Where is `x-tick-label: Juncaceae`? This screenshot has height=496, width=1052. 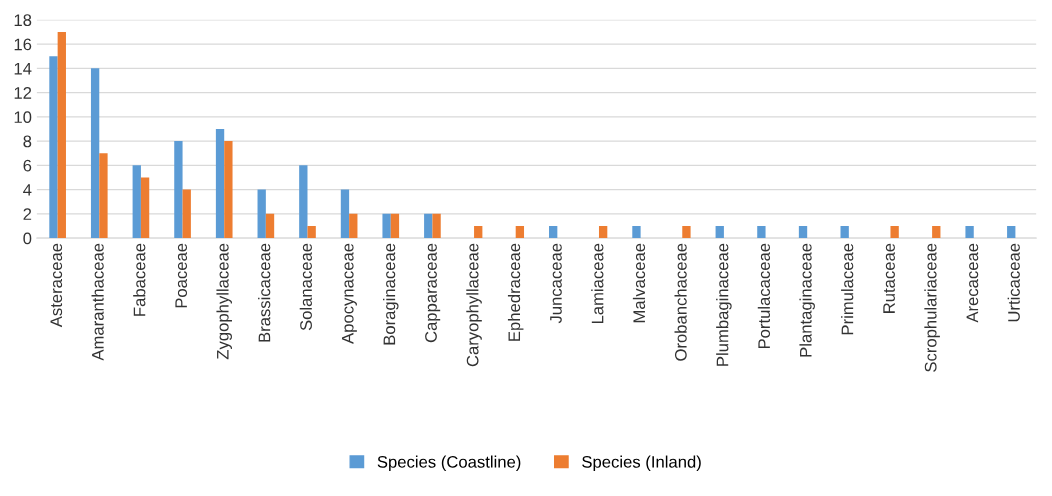 x-tick-label: Juncaceae is located at coordinates (556, 283).